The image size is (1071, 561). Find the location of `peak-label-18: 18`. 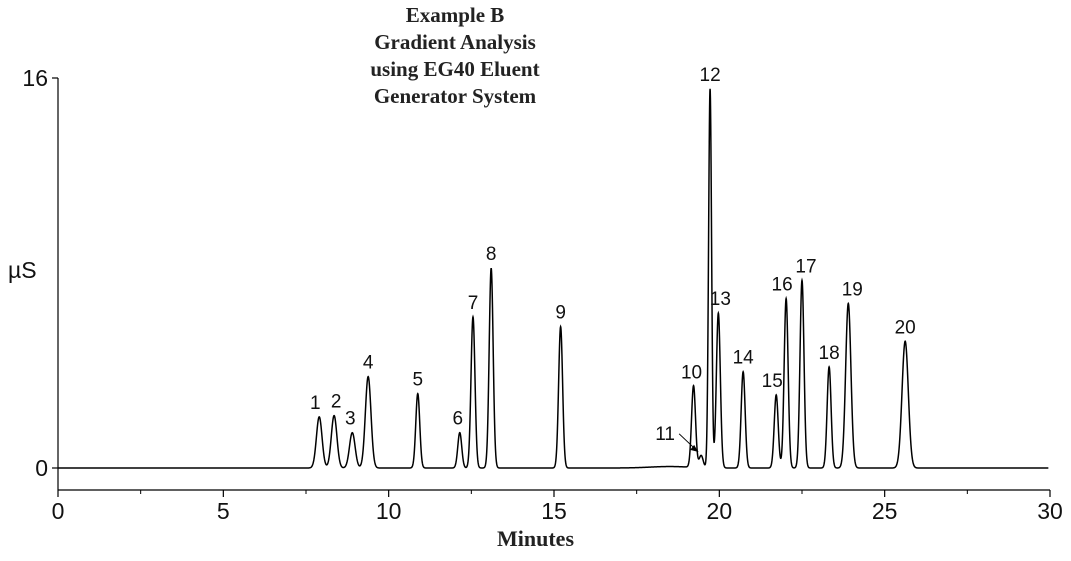

peak-label-18: 18 is located at coordinates (829, 353).